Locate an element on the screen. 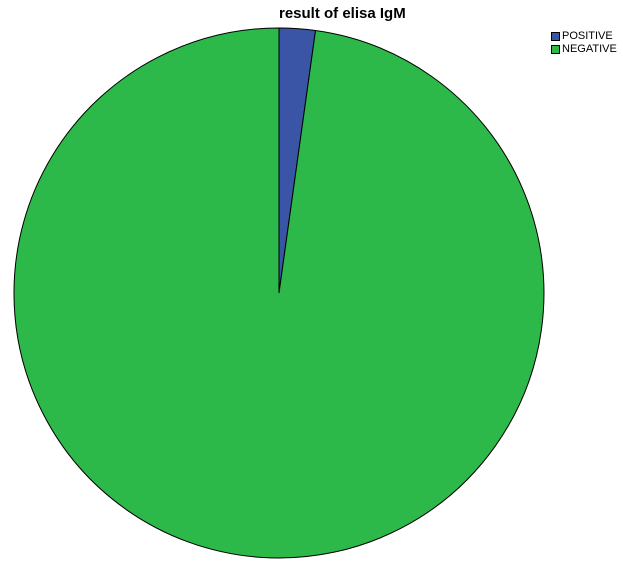  legend-item-negative: NEGATIVE is located at coordinates (584, 49).